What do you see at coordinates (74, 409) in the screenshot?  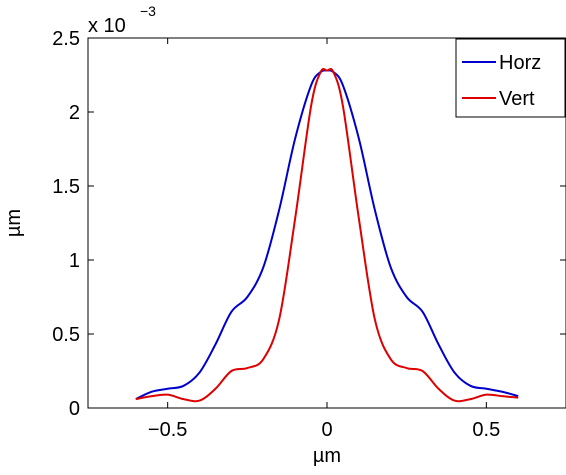 I see `y-tick-label: 0` at bounding box center [74, 409].